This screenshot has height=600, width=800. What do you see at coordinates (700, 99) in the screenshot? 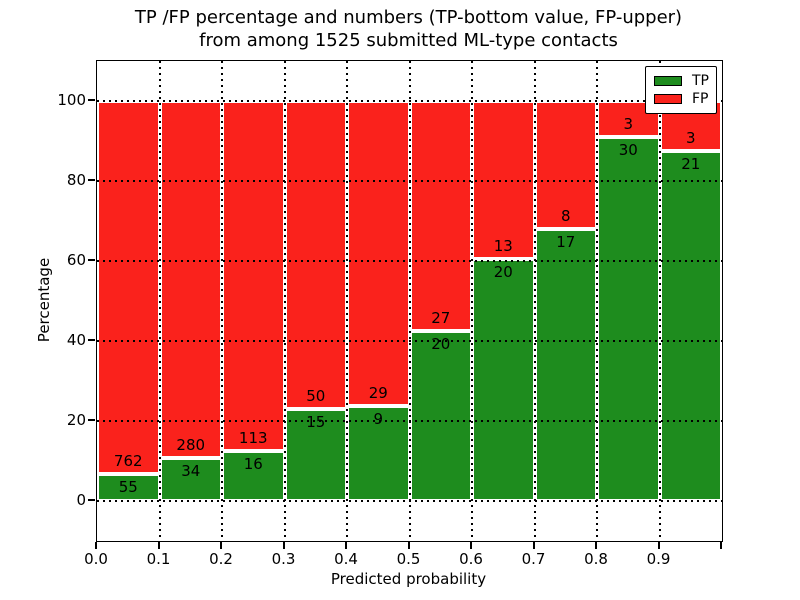
I see `legend-label: FP` at bounding box center [700, 99].